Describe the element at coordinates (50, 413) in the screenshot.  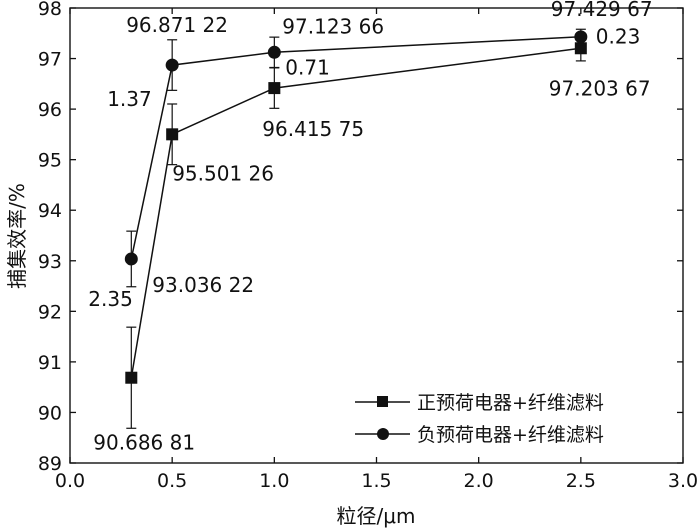
I see `y-tick-label: 90` at that location.